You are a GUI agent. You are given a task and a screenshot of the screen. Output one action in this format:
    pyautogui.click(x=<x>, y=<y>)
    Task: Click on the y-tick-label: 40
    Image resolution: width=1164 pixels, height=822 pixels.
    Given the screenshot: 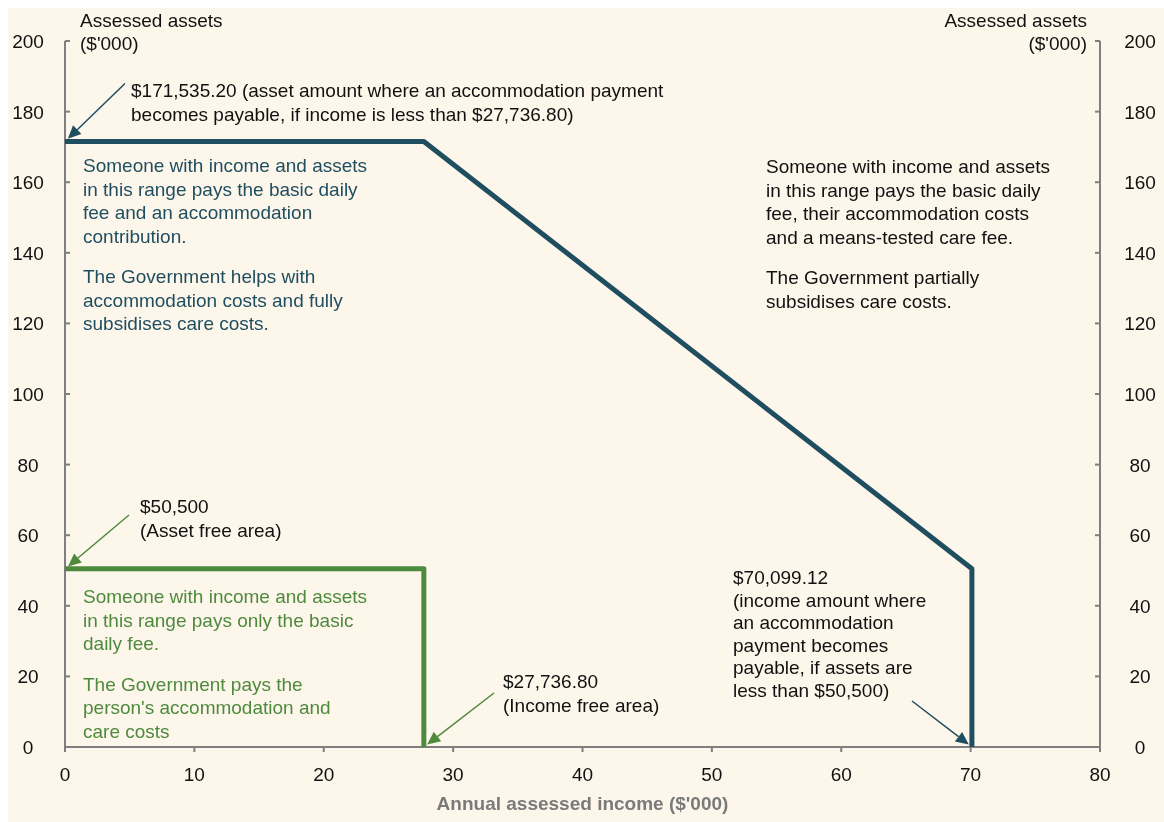 What is the action you would take?
    pyautogui.click(x=28, y=606)
    